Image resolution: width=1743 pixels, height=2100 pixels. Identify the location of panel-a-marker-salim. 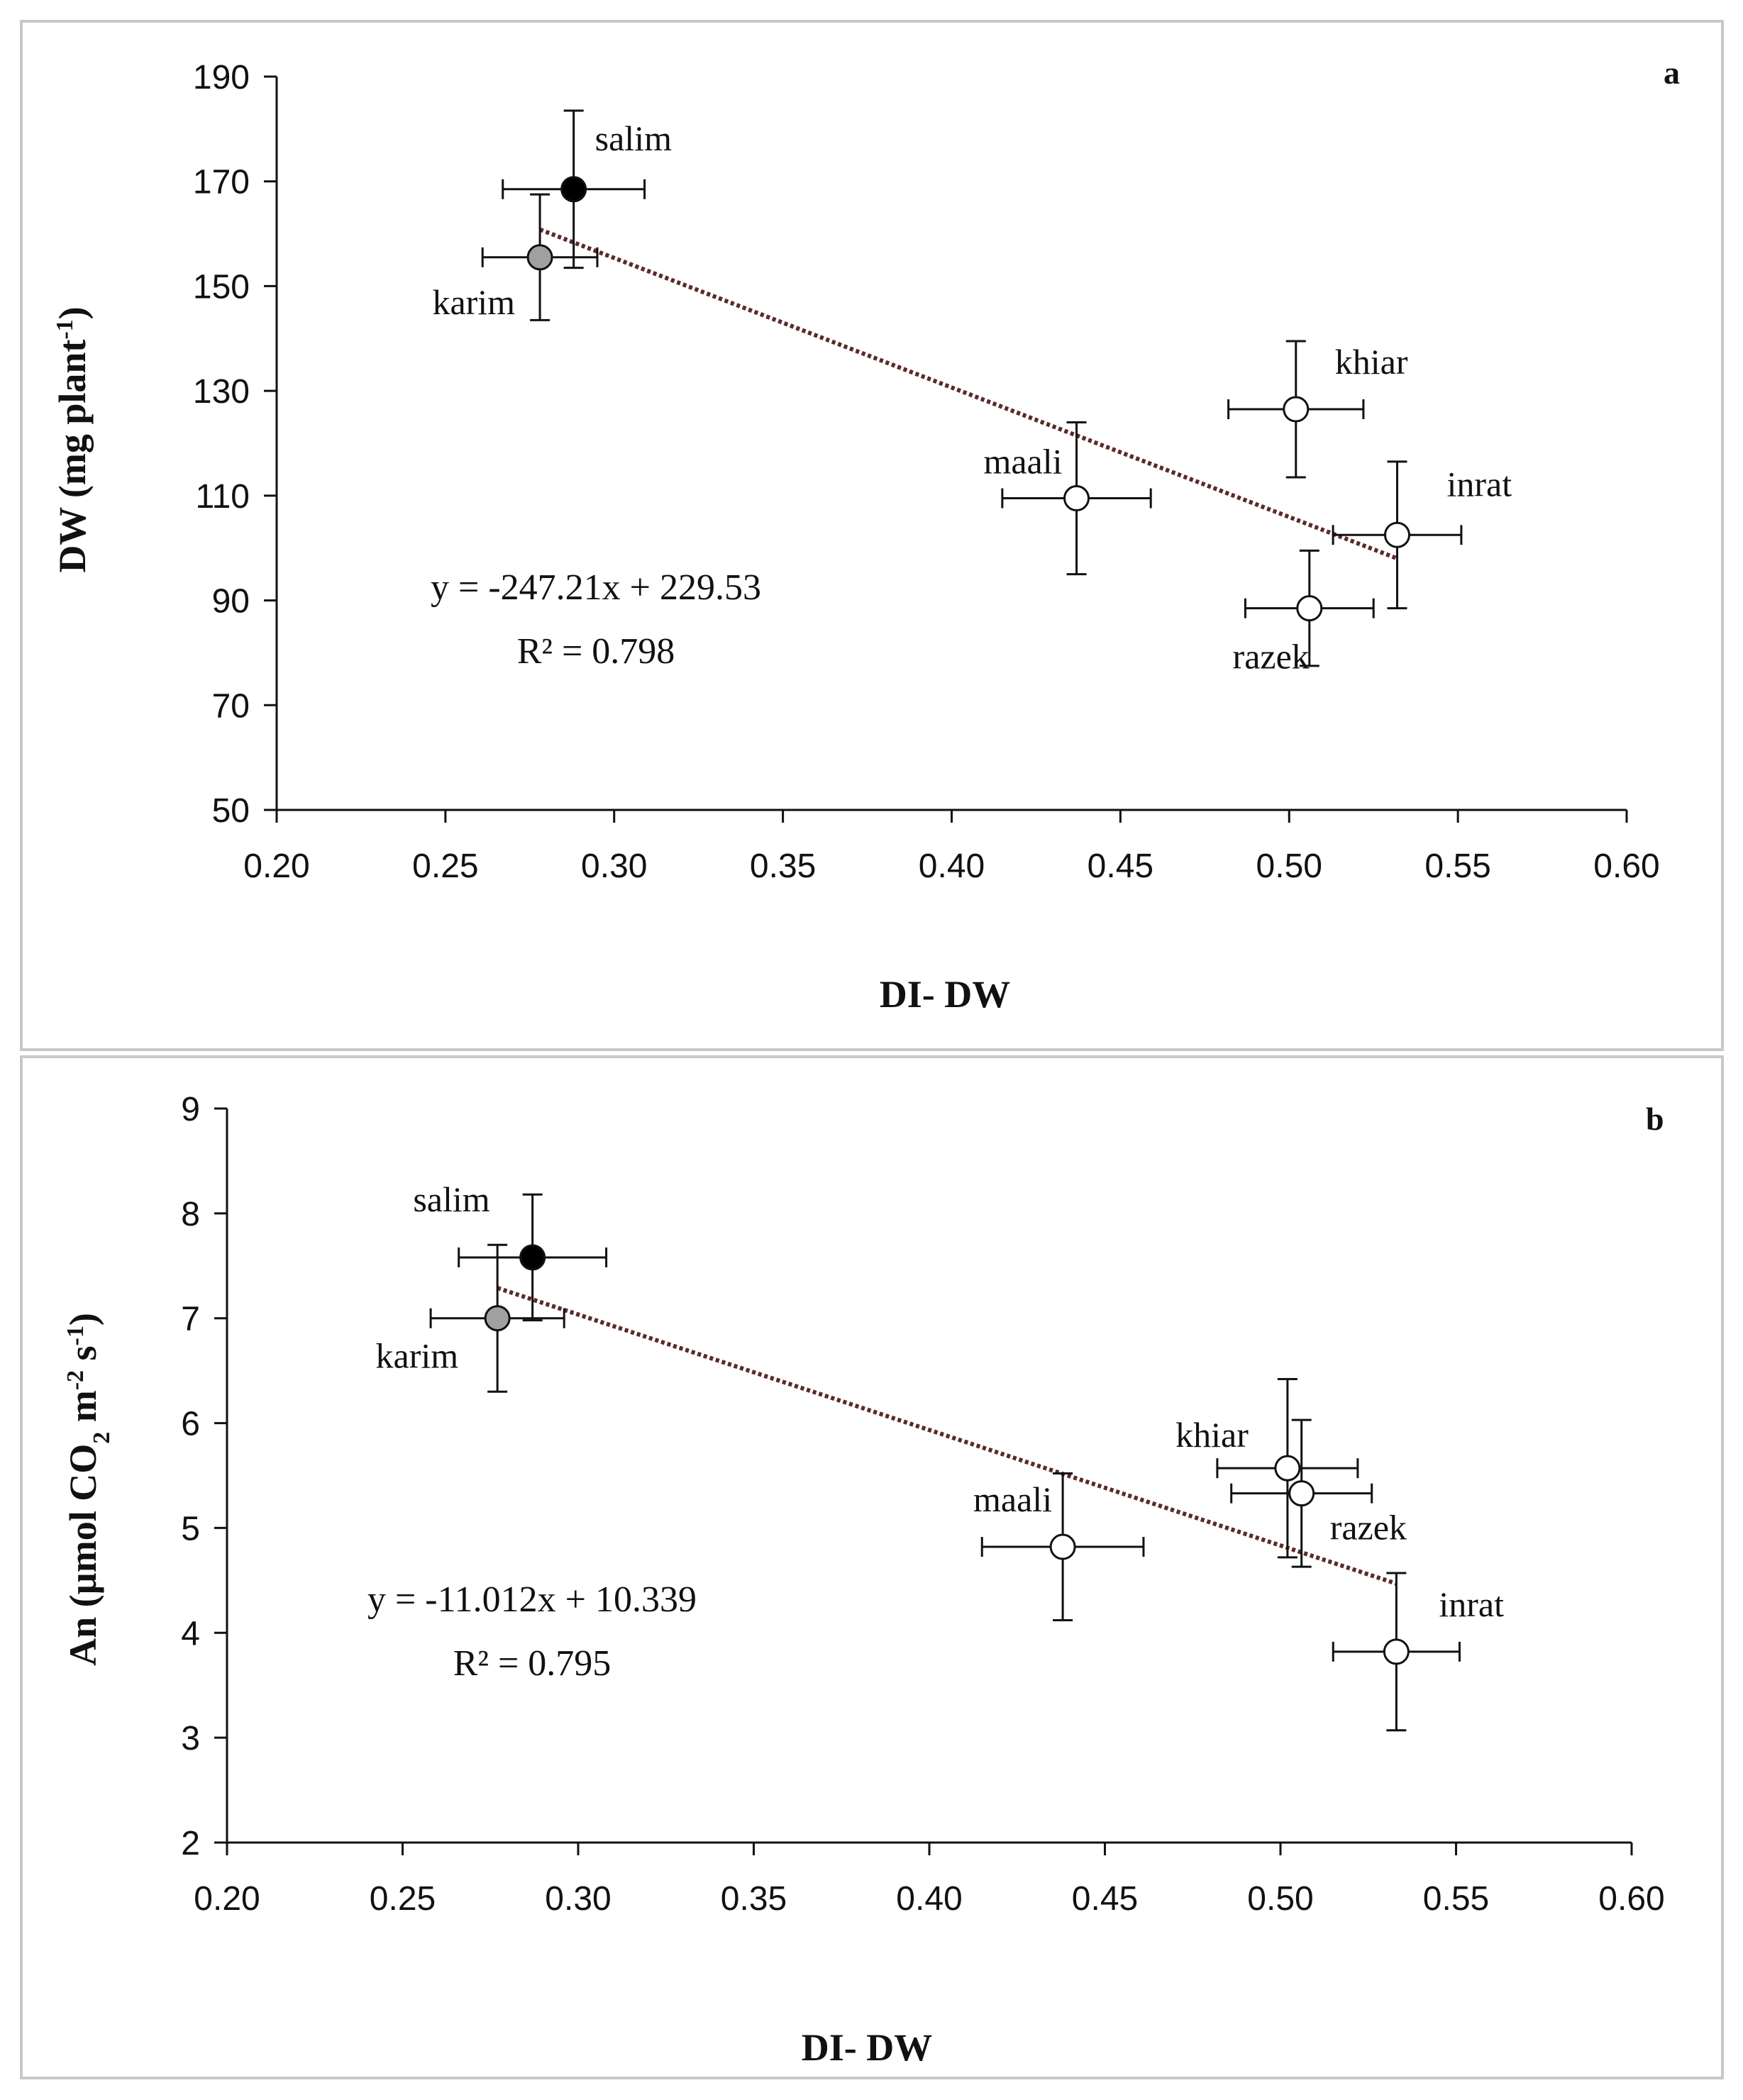
(573, 189).